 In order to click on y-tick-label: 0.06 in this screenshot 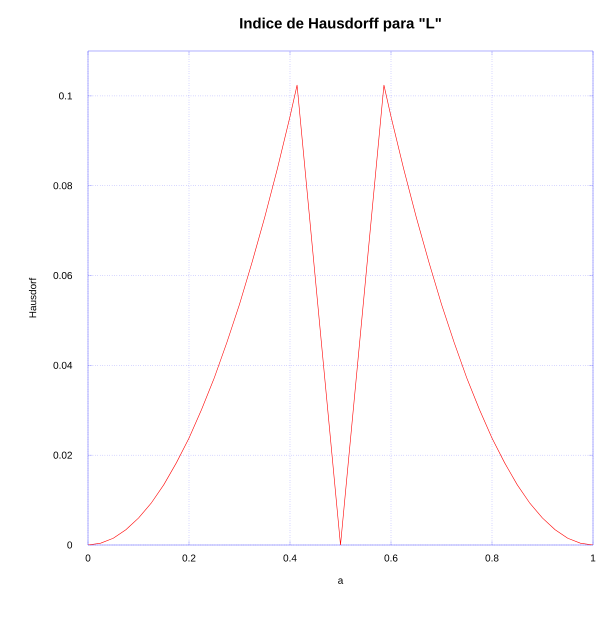, I will do `click(62, 276)`.